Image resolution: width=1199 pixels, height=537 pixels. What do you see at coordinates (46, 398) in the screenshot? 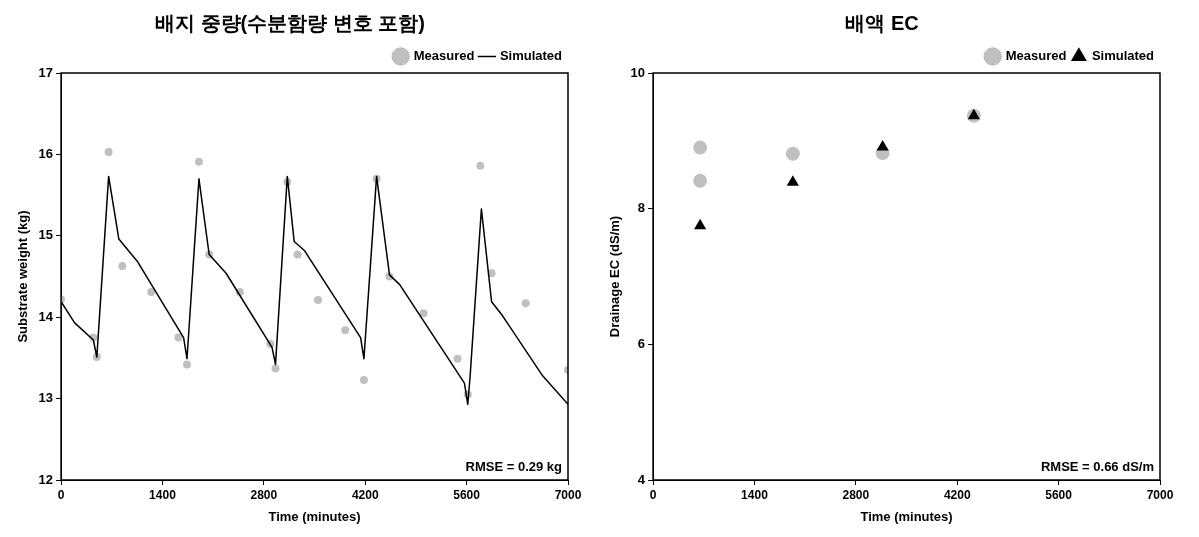
I see `y-tick-label: 13` at bounding box center [46, 398].